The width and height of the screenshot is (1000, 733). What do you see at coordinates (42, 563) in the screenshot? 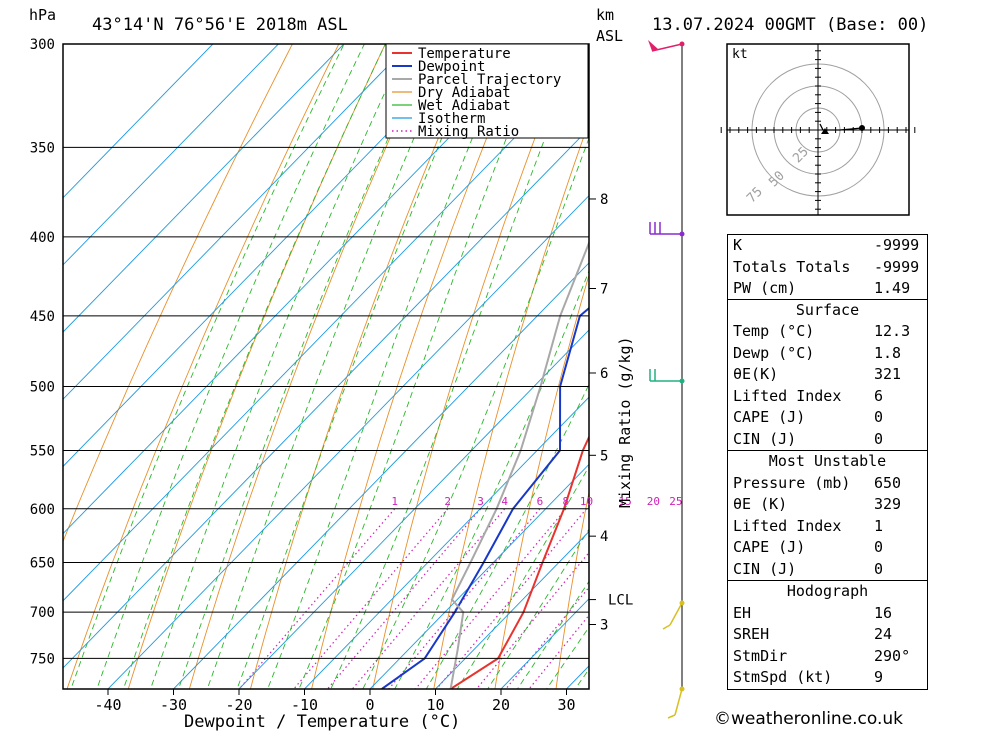
I see `pressure-tick-label: 650` at bounding box center [42, 563].